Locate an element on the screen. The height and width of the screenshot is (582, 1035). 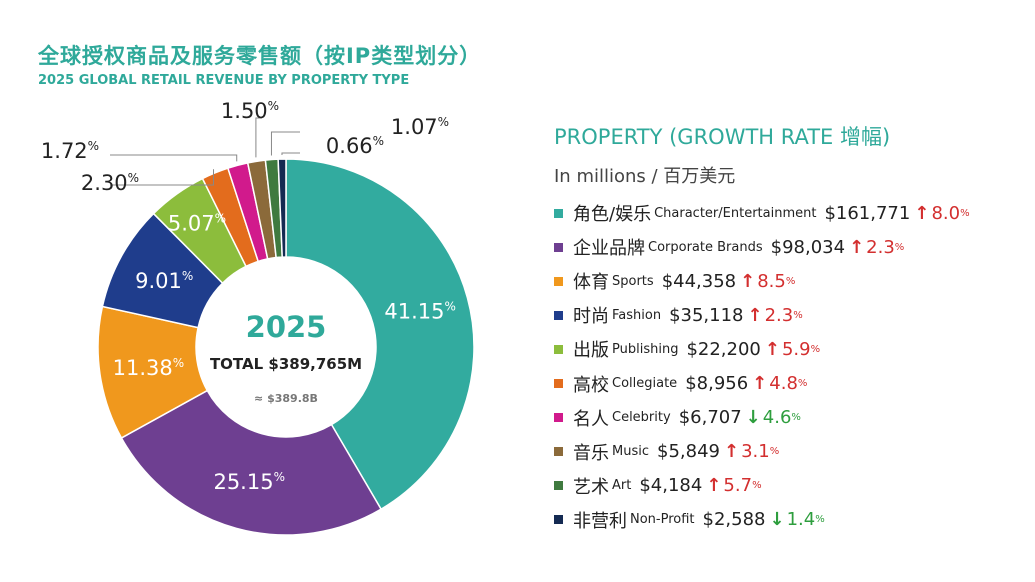
growth-rate: ↓ 4.6% is located at coordinates (773, 418).